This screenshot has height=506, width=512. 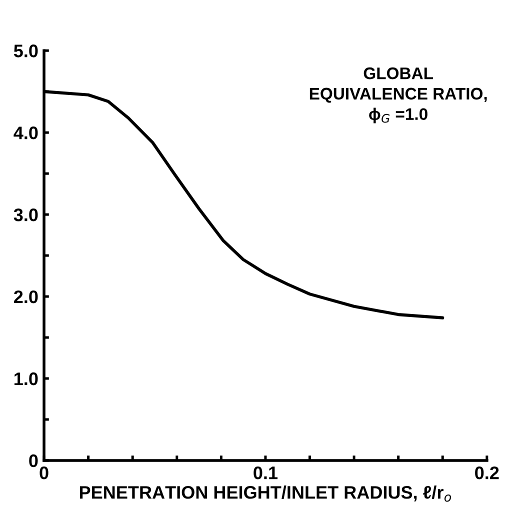 I want to click on x-tick-label: 0.2, so click(x=487, y=473).